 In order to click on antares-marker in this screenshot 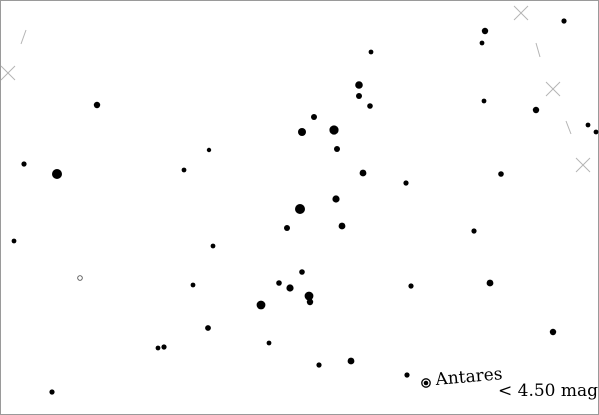, I will do `click(426, 383)`.